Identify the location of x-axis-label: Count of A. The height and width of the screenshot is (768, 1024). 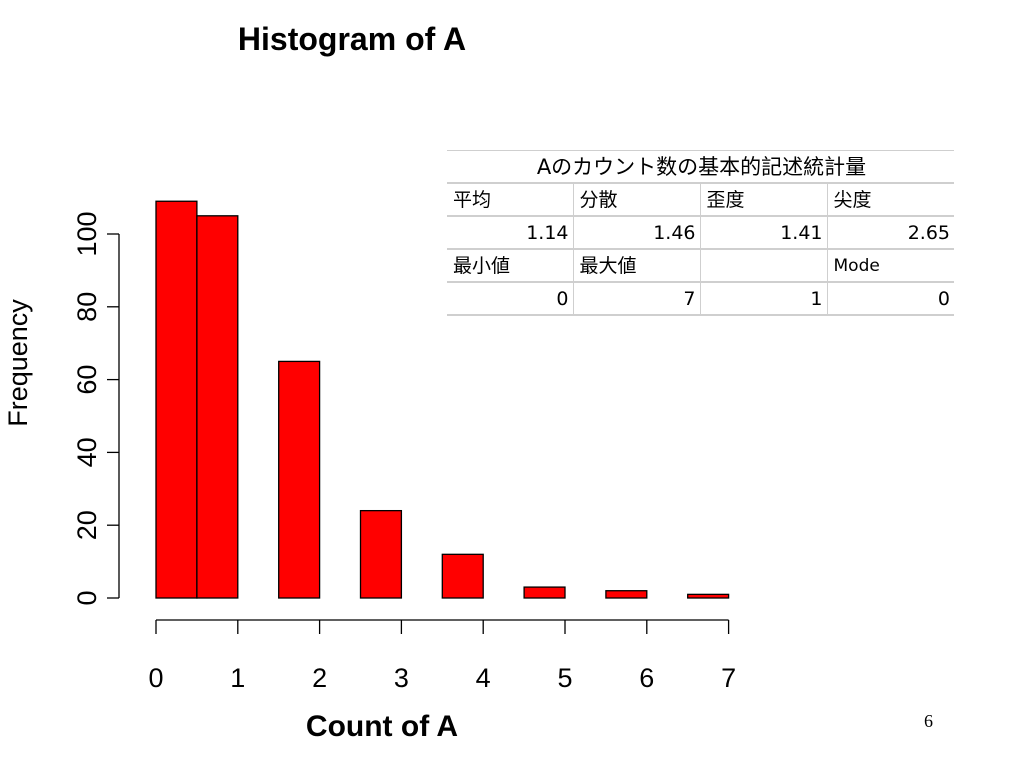
(382, 726).